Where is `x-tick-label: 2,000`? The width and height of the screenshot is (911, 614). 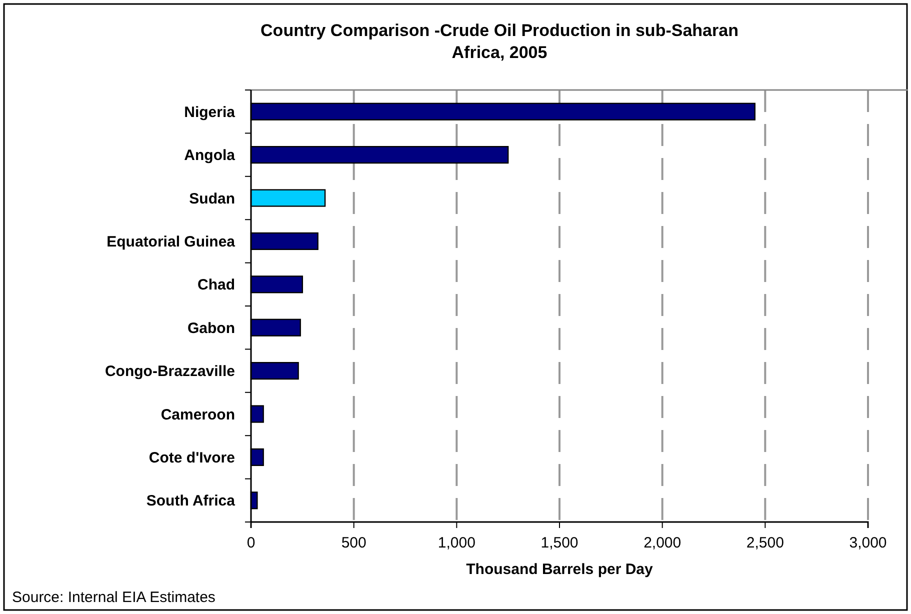 x-tick-label: 2,000 is located at coordinates (663, 543).